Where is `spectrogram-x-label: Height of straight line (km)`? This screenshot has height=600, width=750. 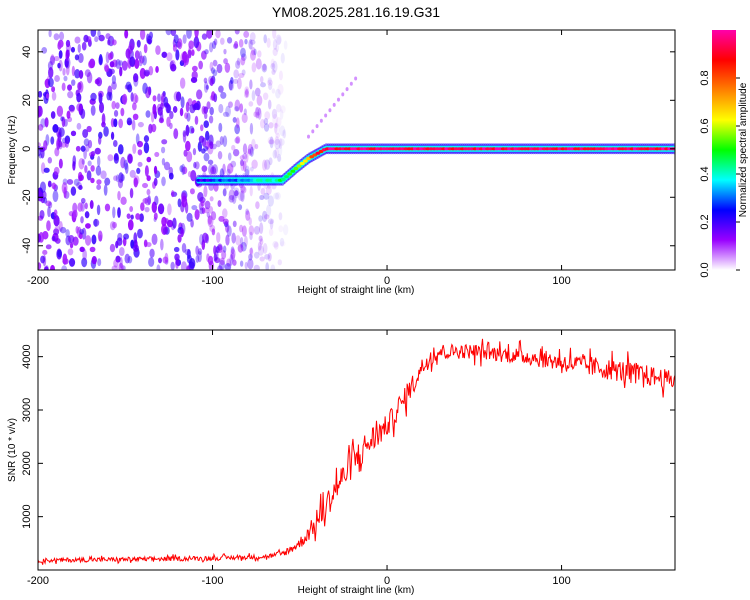
spectrogram-x-label: Height of straight line (km) is located at coordinates (356, 290).